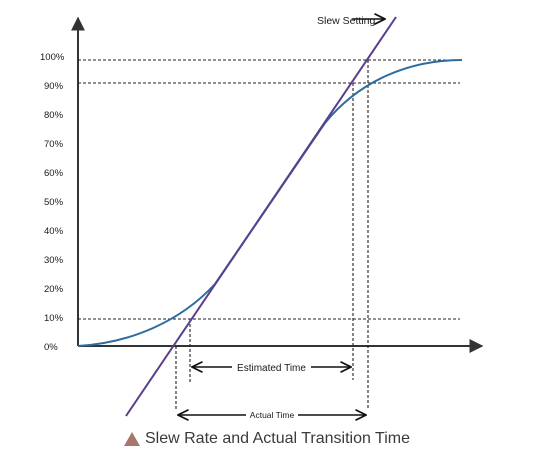 This screenshot has width=534, height=476. Describe the element at coordinates (346, 21) in the screenshot. I see `slew-setting-label: Slew Setting` at that location.